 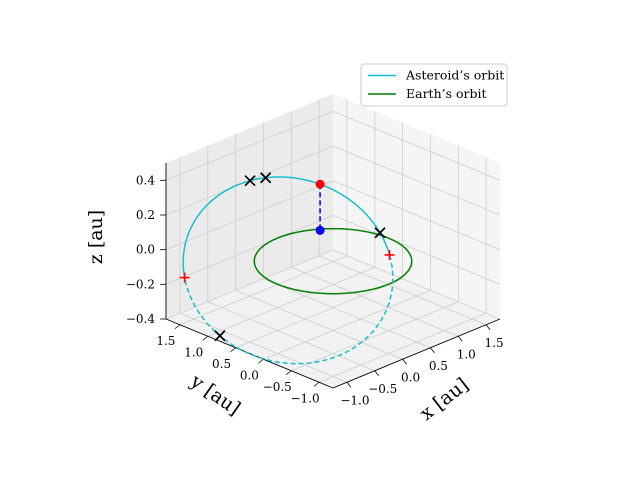 What do you see at coordinates (333, 261) in the screenshot?
I see `earth-orbit-line` at bounding box center [333, 261].